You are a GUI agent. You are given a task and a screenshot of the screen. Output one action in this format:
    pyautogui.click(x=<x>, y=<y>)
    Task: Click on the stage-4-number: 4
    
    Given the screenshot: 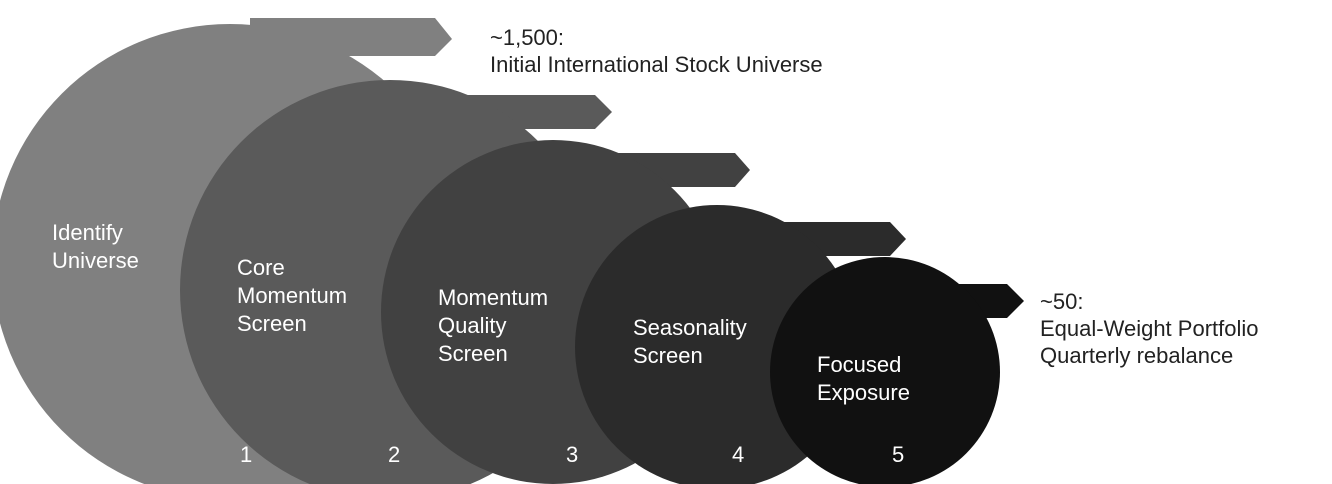 What is the action you would take?
    pyautogui.click(x=738, y=454)
    